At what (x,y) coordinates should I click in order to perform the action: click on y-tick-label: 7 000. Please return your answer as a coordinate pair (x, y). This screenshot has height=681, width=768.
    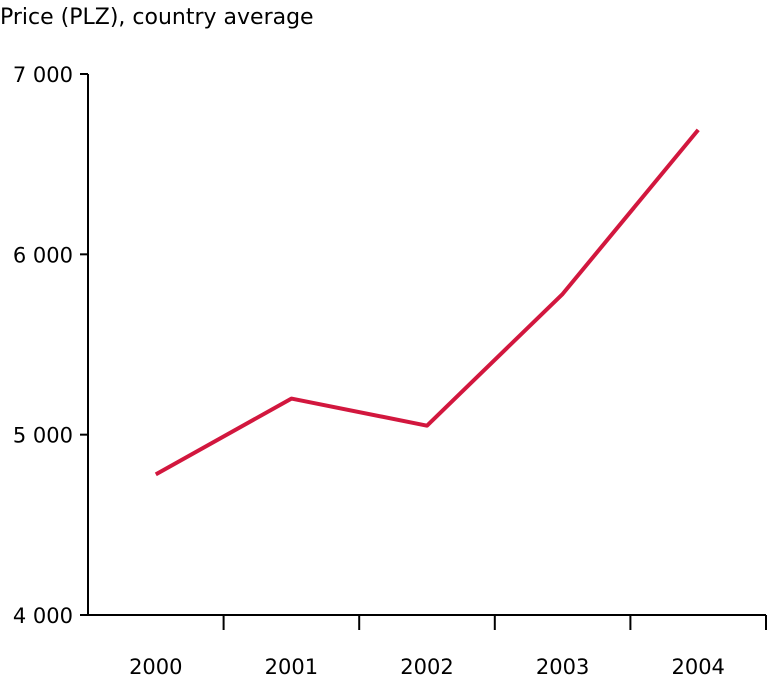
    Looking at the image, I should click on (43, 75).